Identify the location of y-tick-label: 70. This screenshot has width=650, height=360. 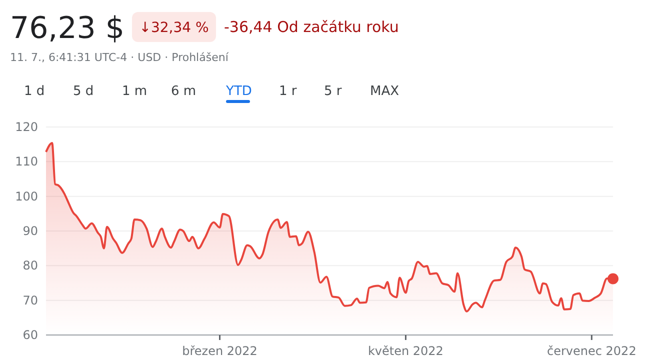
(30, 300).